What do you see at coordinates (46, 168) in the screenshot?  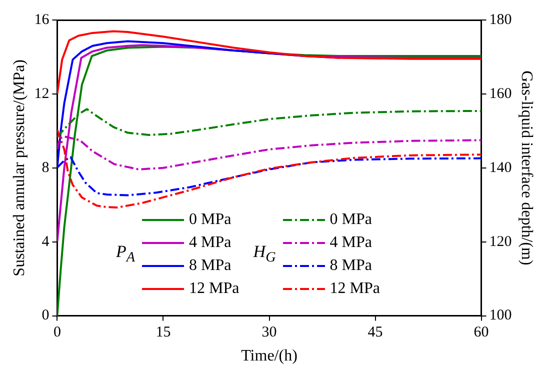 I see `y-tick-label: 8` at bounding box center [46, 168].